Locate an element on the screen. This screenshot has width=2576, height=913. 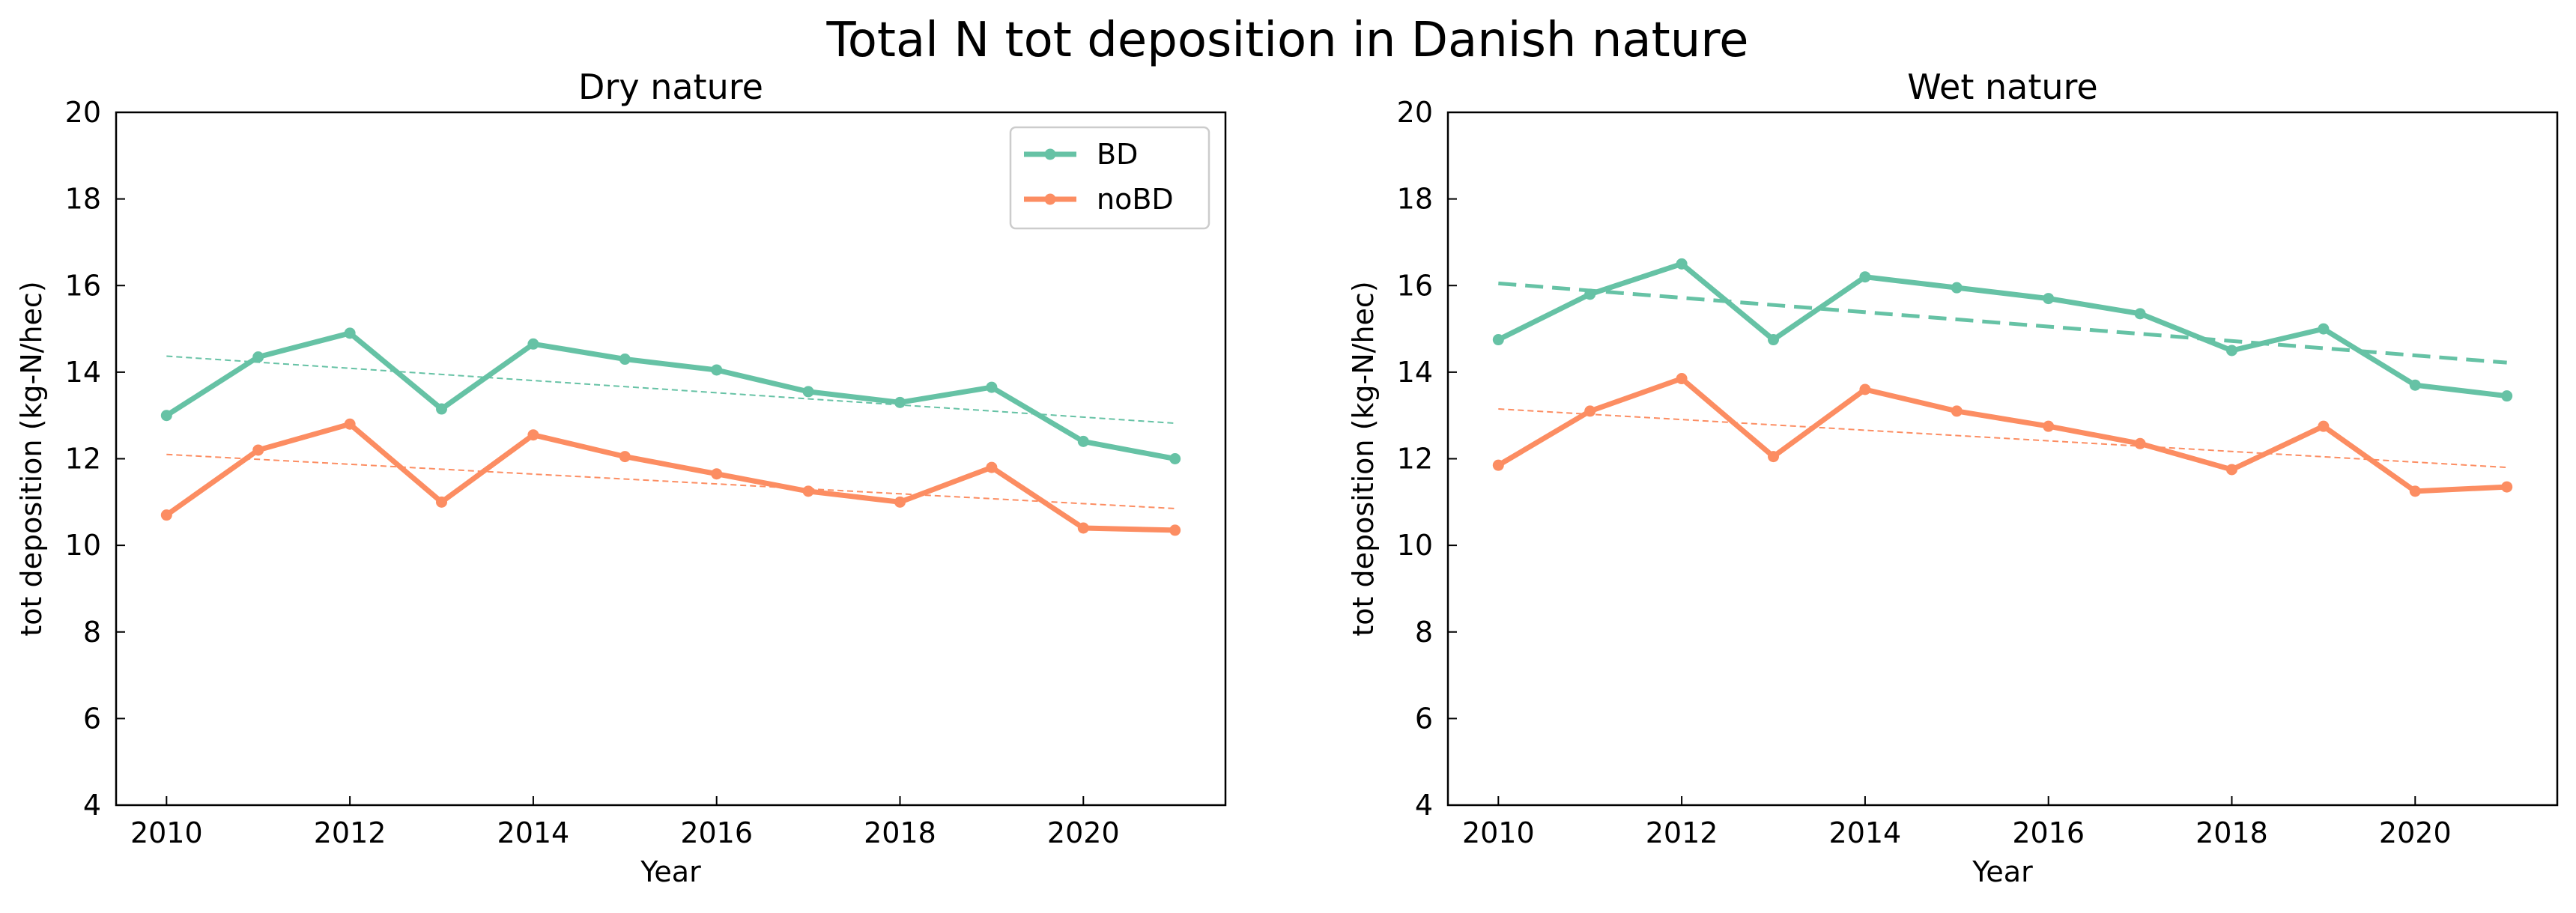
figure-title: Total N tot deposition in Danish nature is located at coordinates (1286, 40).